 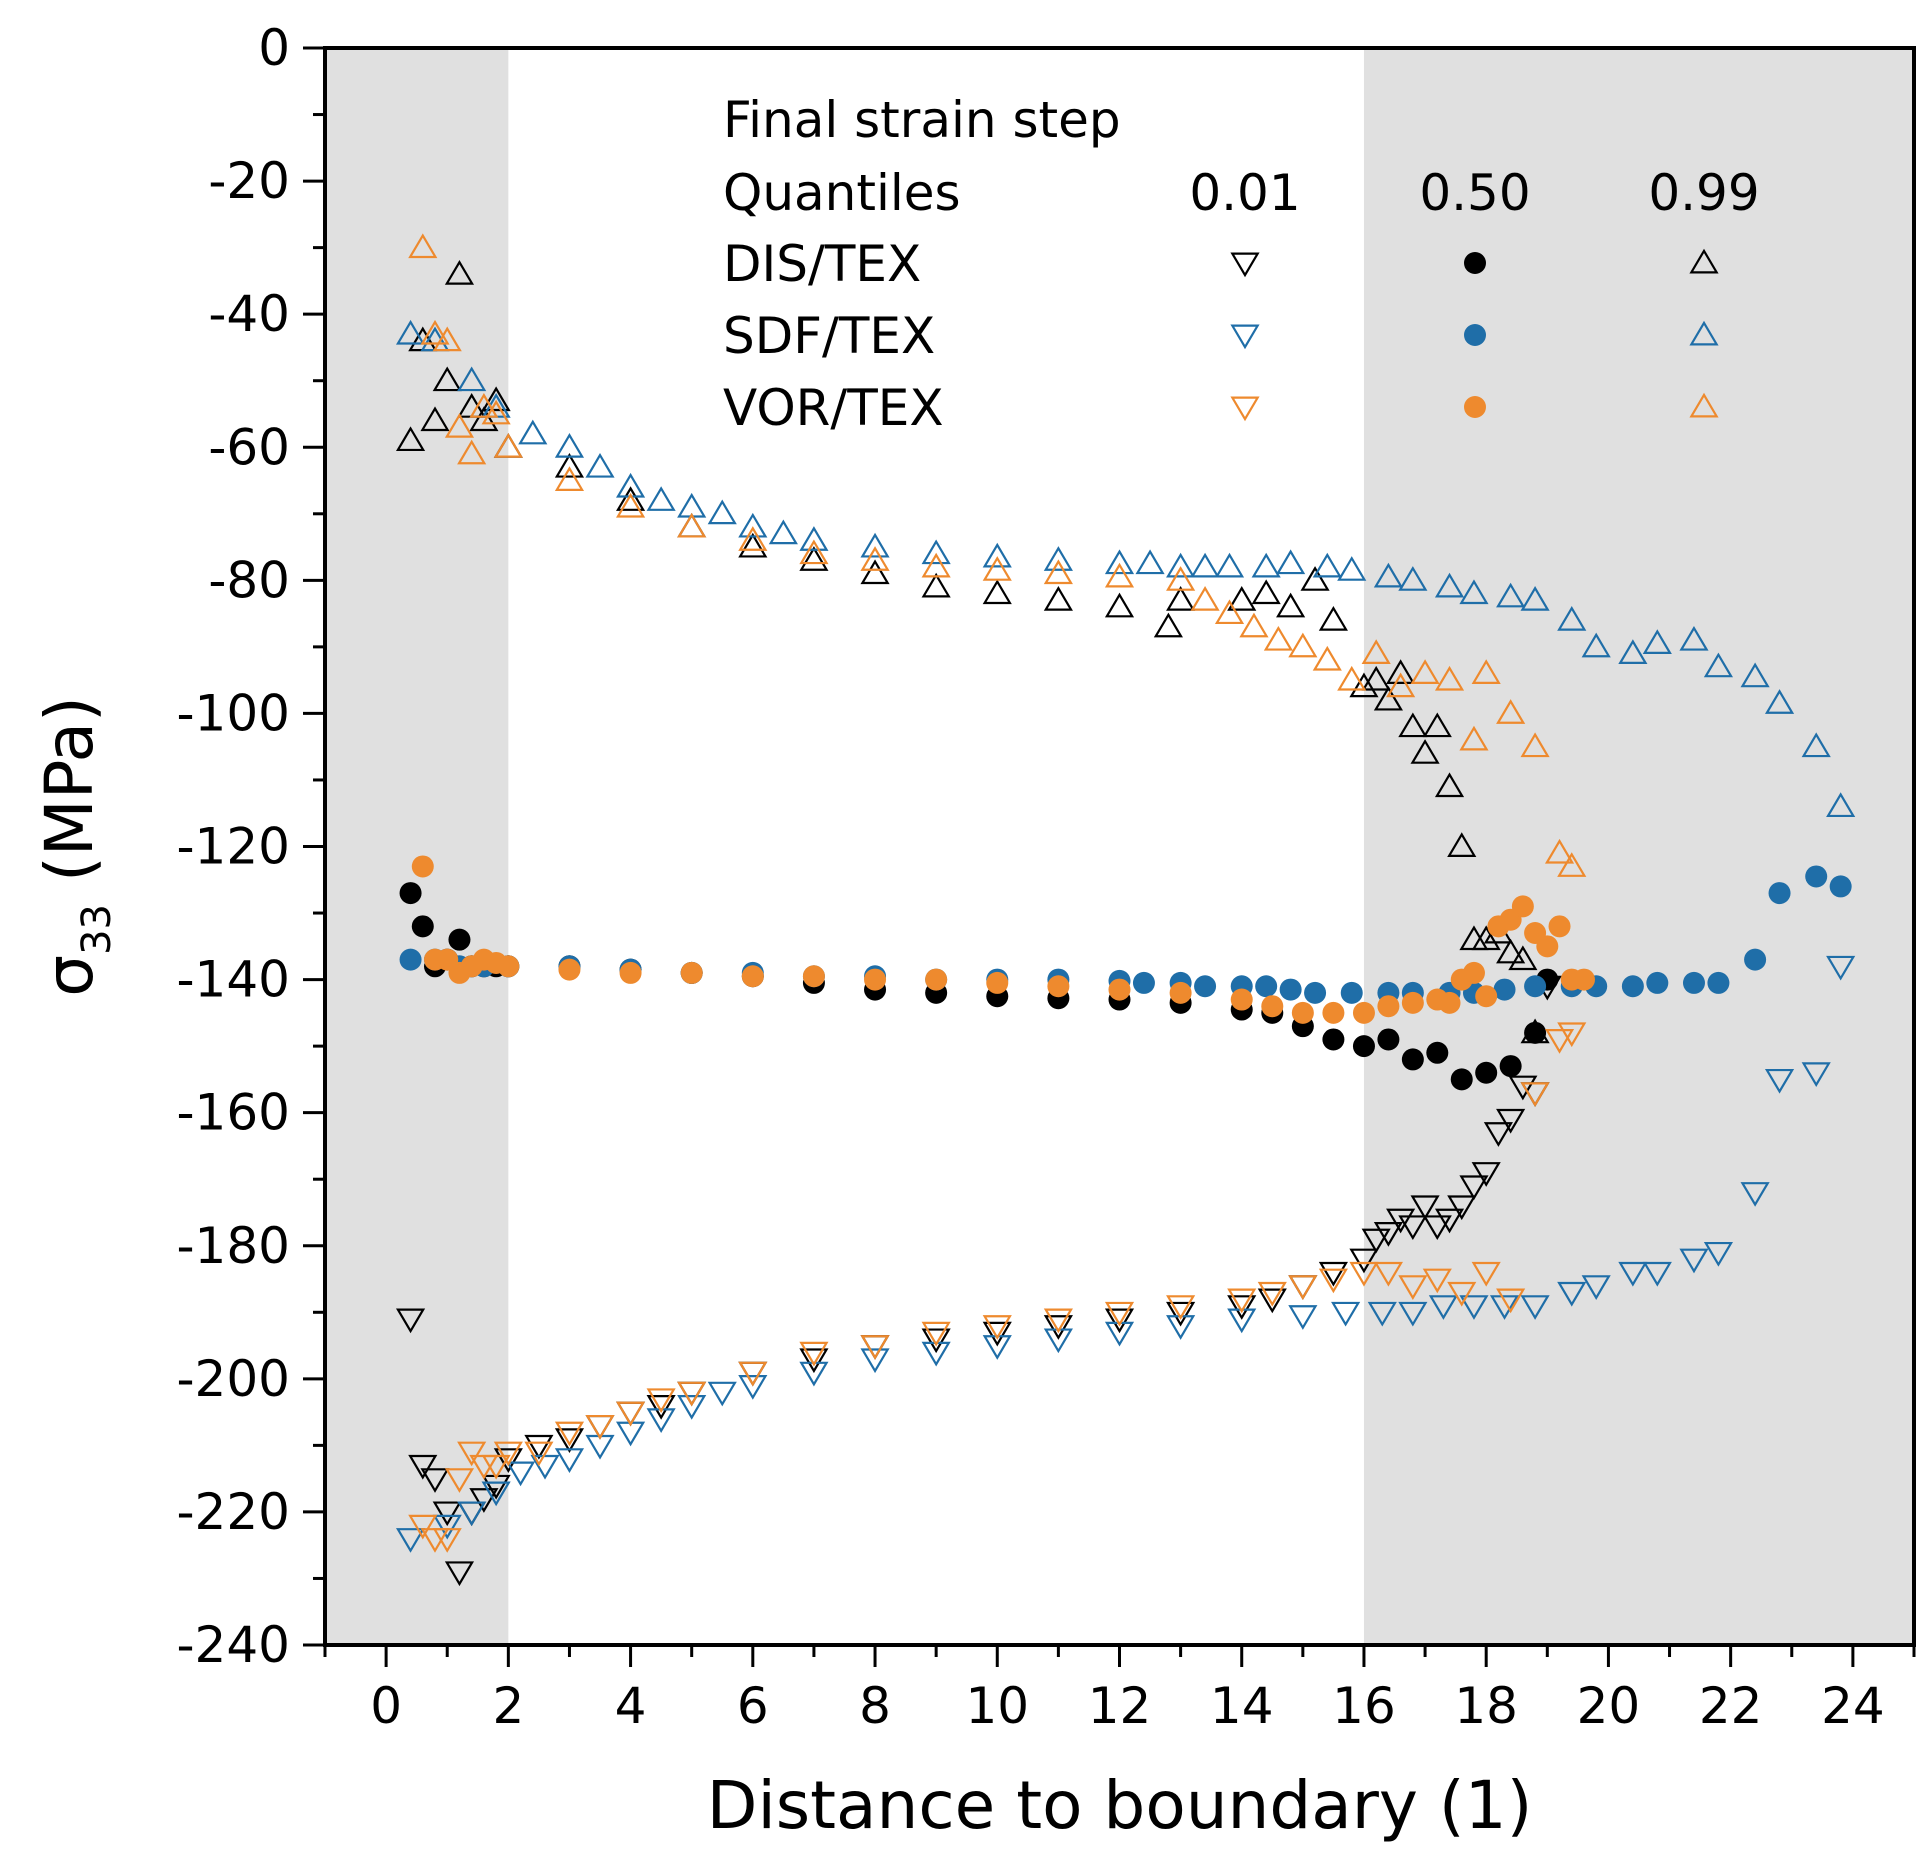 What do you see at coordinates (1242, 1706) in the screenshot?
I see `x-tick-label: 14` at bounding box center [1242, 1706].